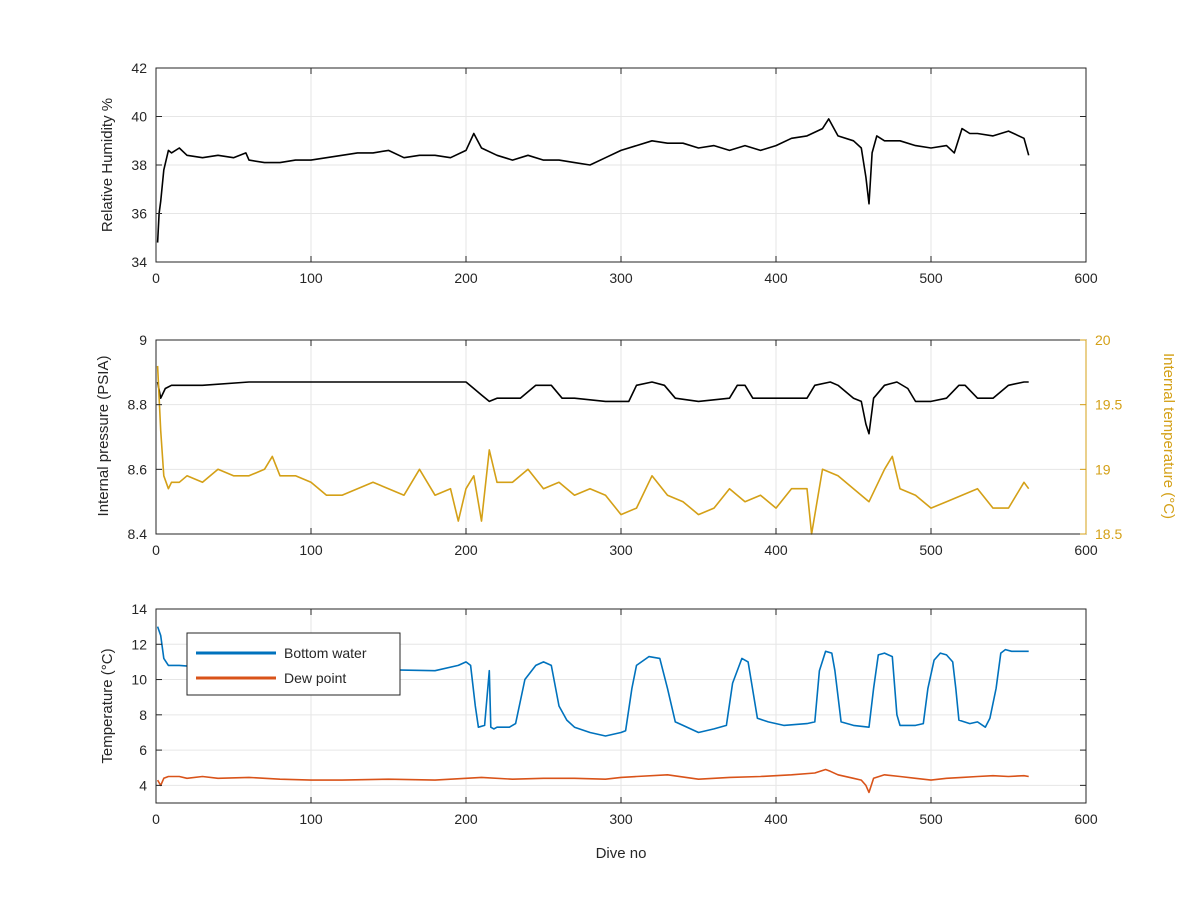  Describe the element at coordinates (139, 214) in the screenshot. I see `humidity-y-tick-label: 36` at that location.